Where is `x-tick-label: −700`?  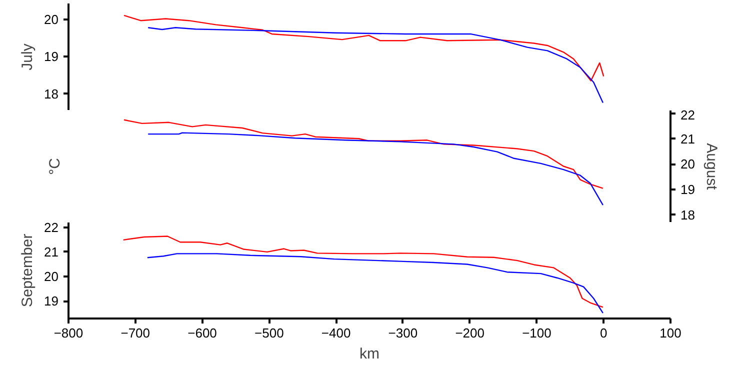
x-tick-label: −700 is located at coordinates (135, 333).